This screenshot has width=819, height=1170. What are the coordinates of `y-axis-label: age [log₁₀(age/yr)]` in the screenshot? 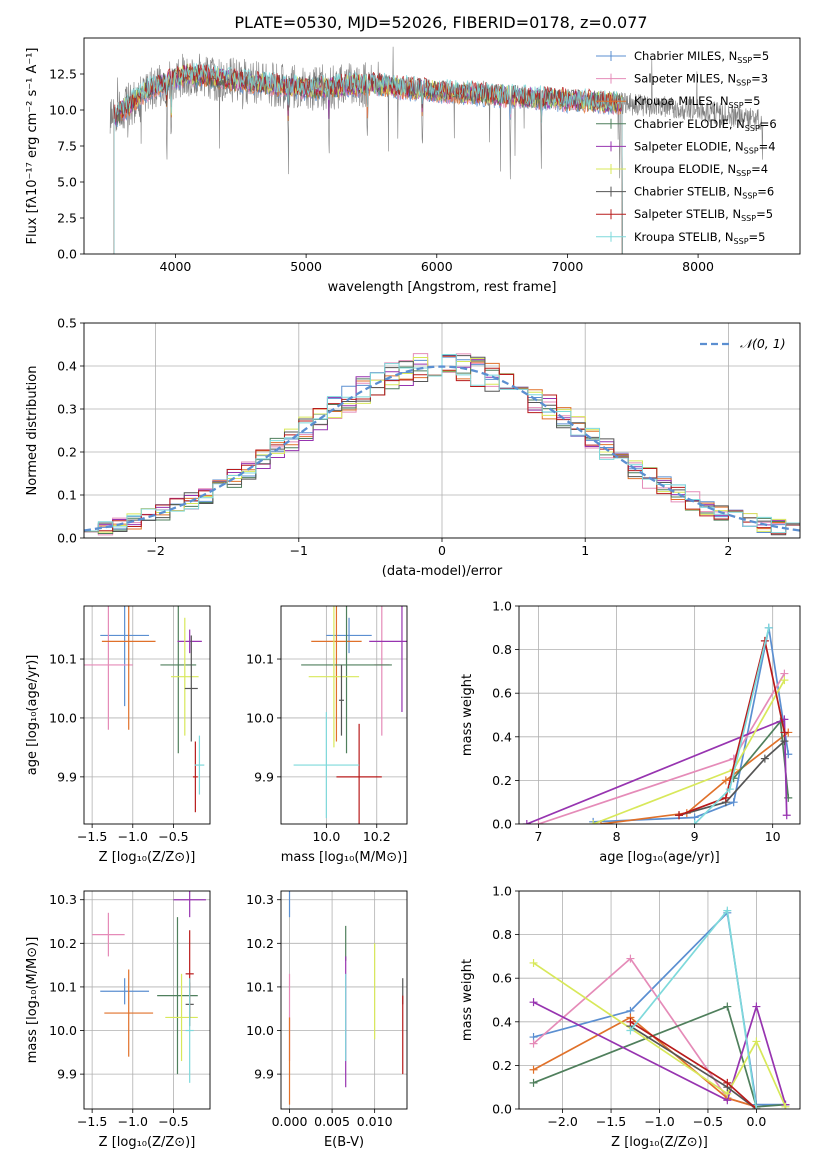 It's located at (32, 715).